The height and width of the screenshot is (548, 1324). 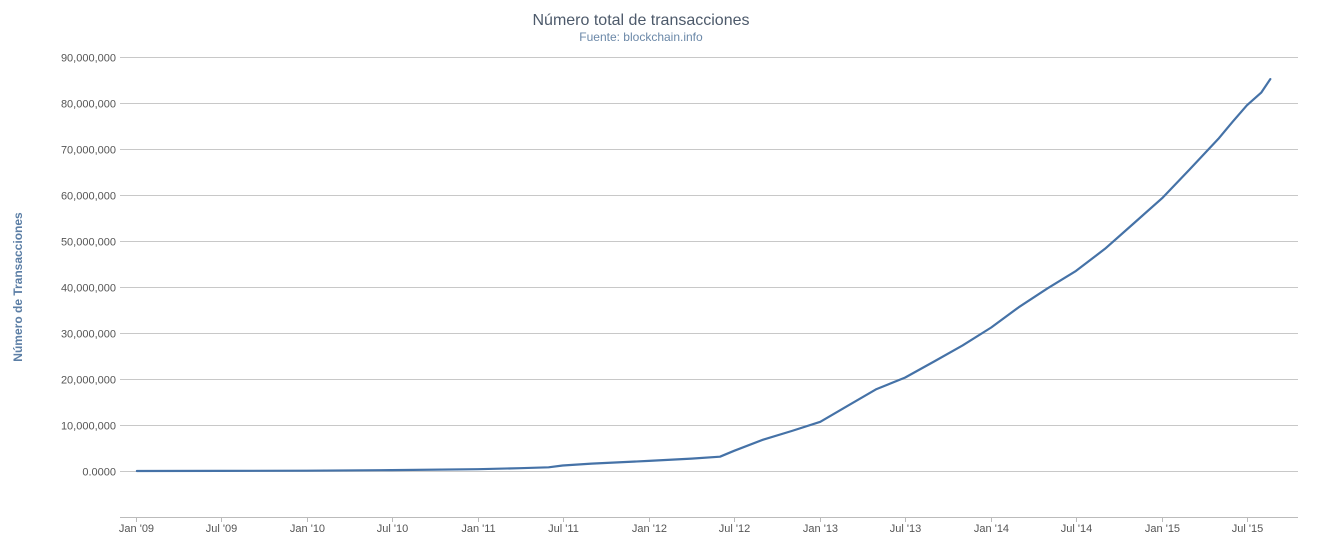 I want to click on chart-subtitle: Fuente: blockchain.info, so click(x=641, y=37).